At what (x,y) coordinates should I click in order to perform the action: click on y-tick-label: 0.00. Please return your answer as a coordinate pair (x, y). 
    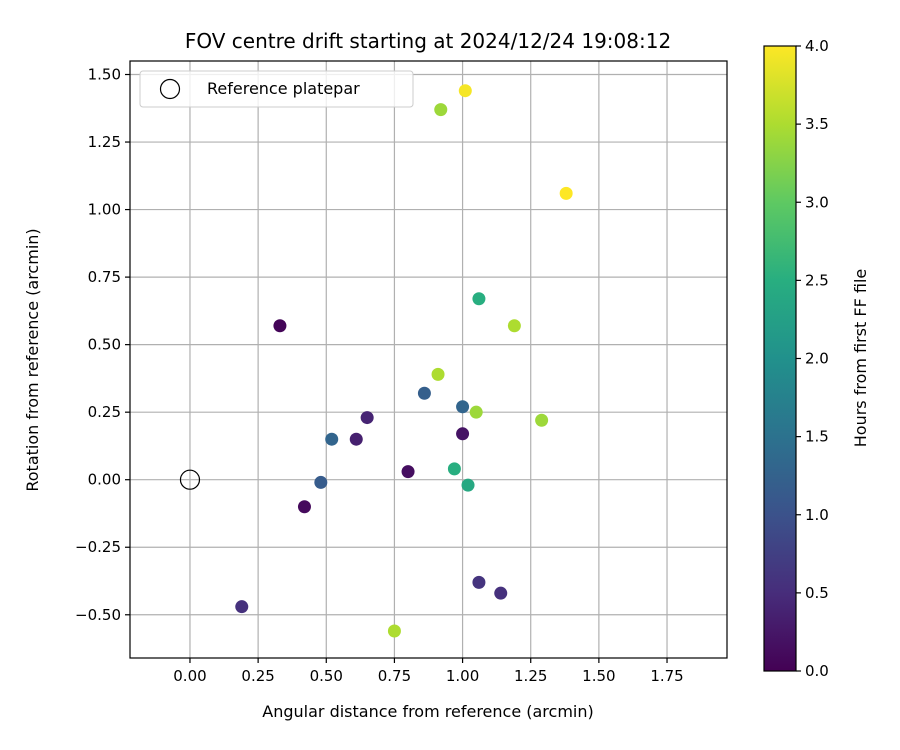
    Looking at the image, I should click on (104, 480).